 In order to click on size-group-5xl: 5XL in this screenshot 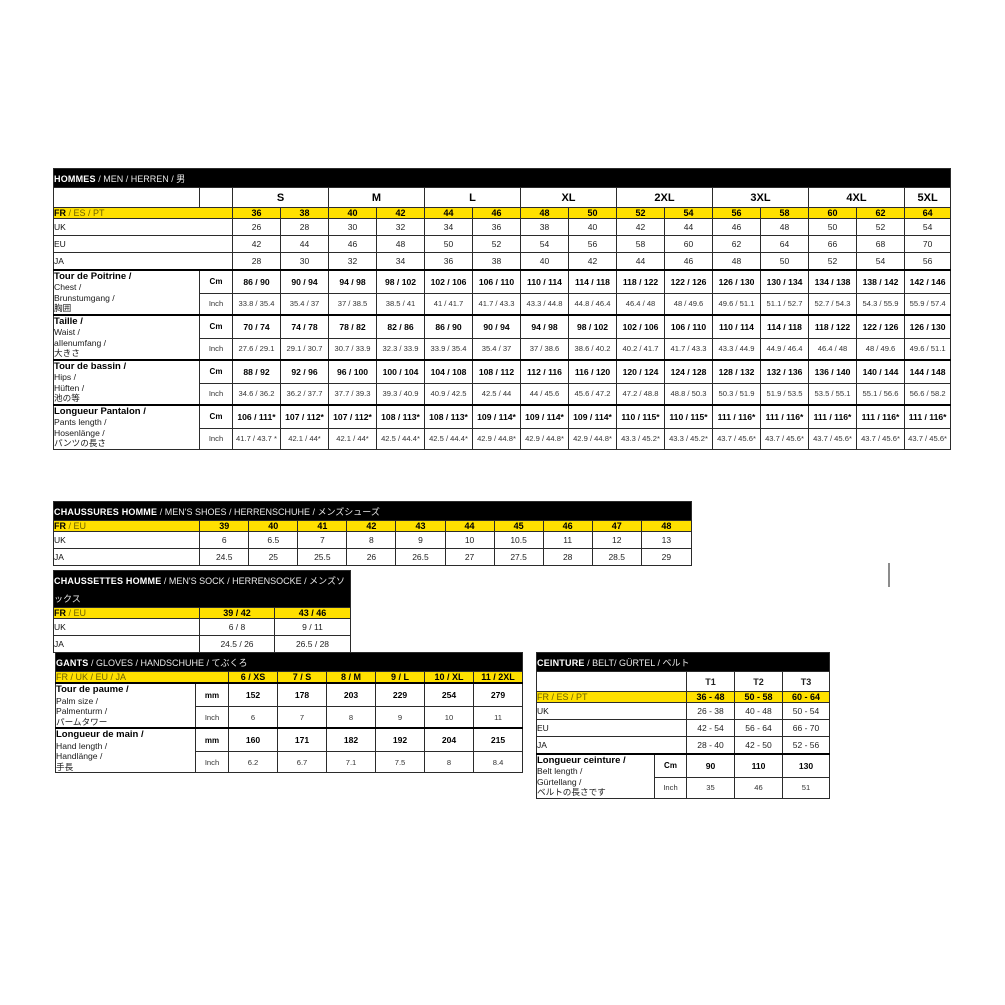, I will do `click(927, 197)`.